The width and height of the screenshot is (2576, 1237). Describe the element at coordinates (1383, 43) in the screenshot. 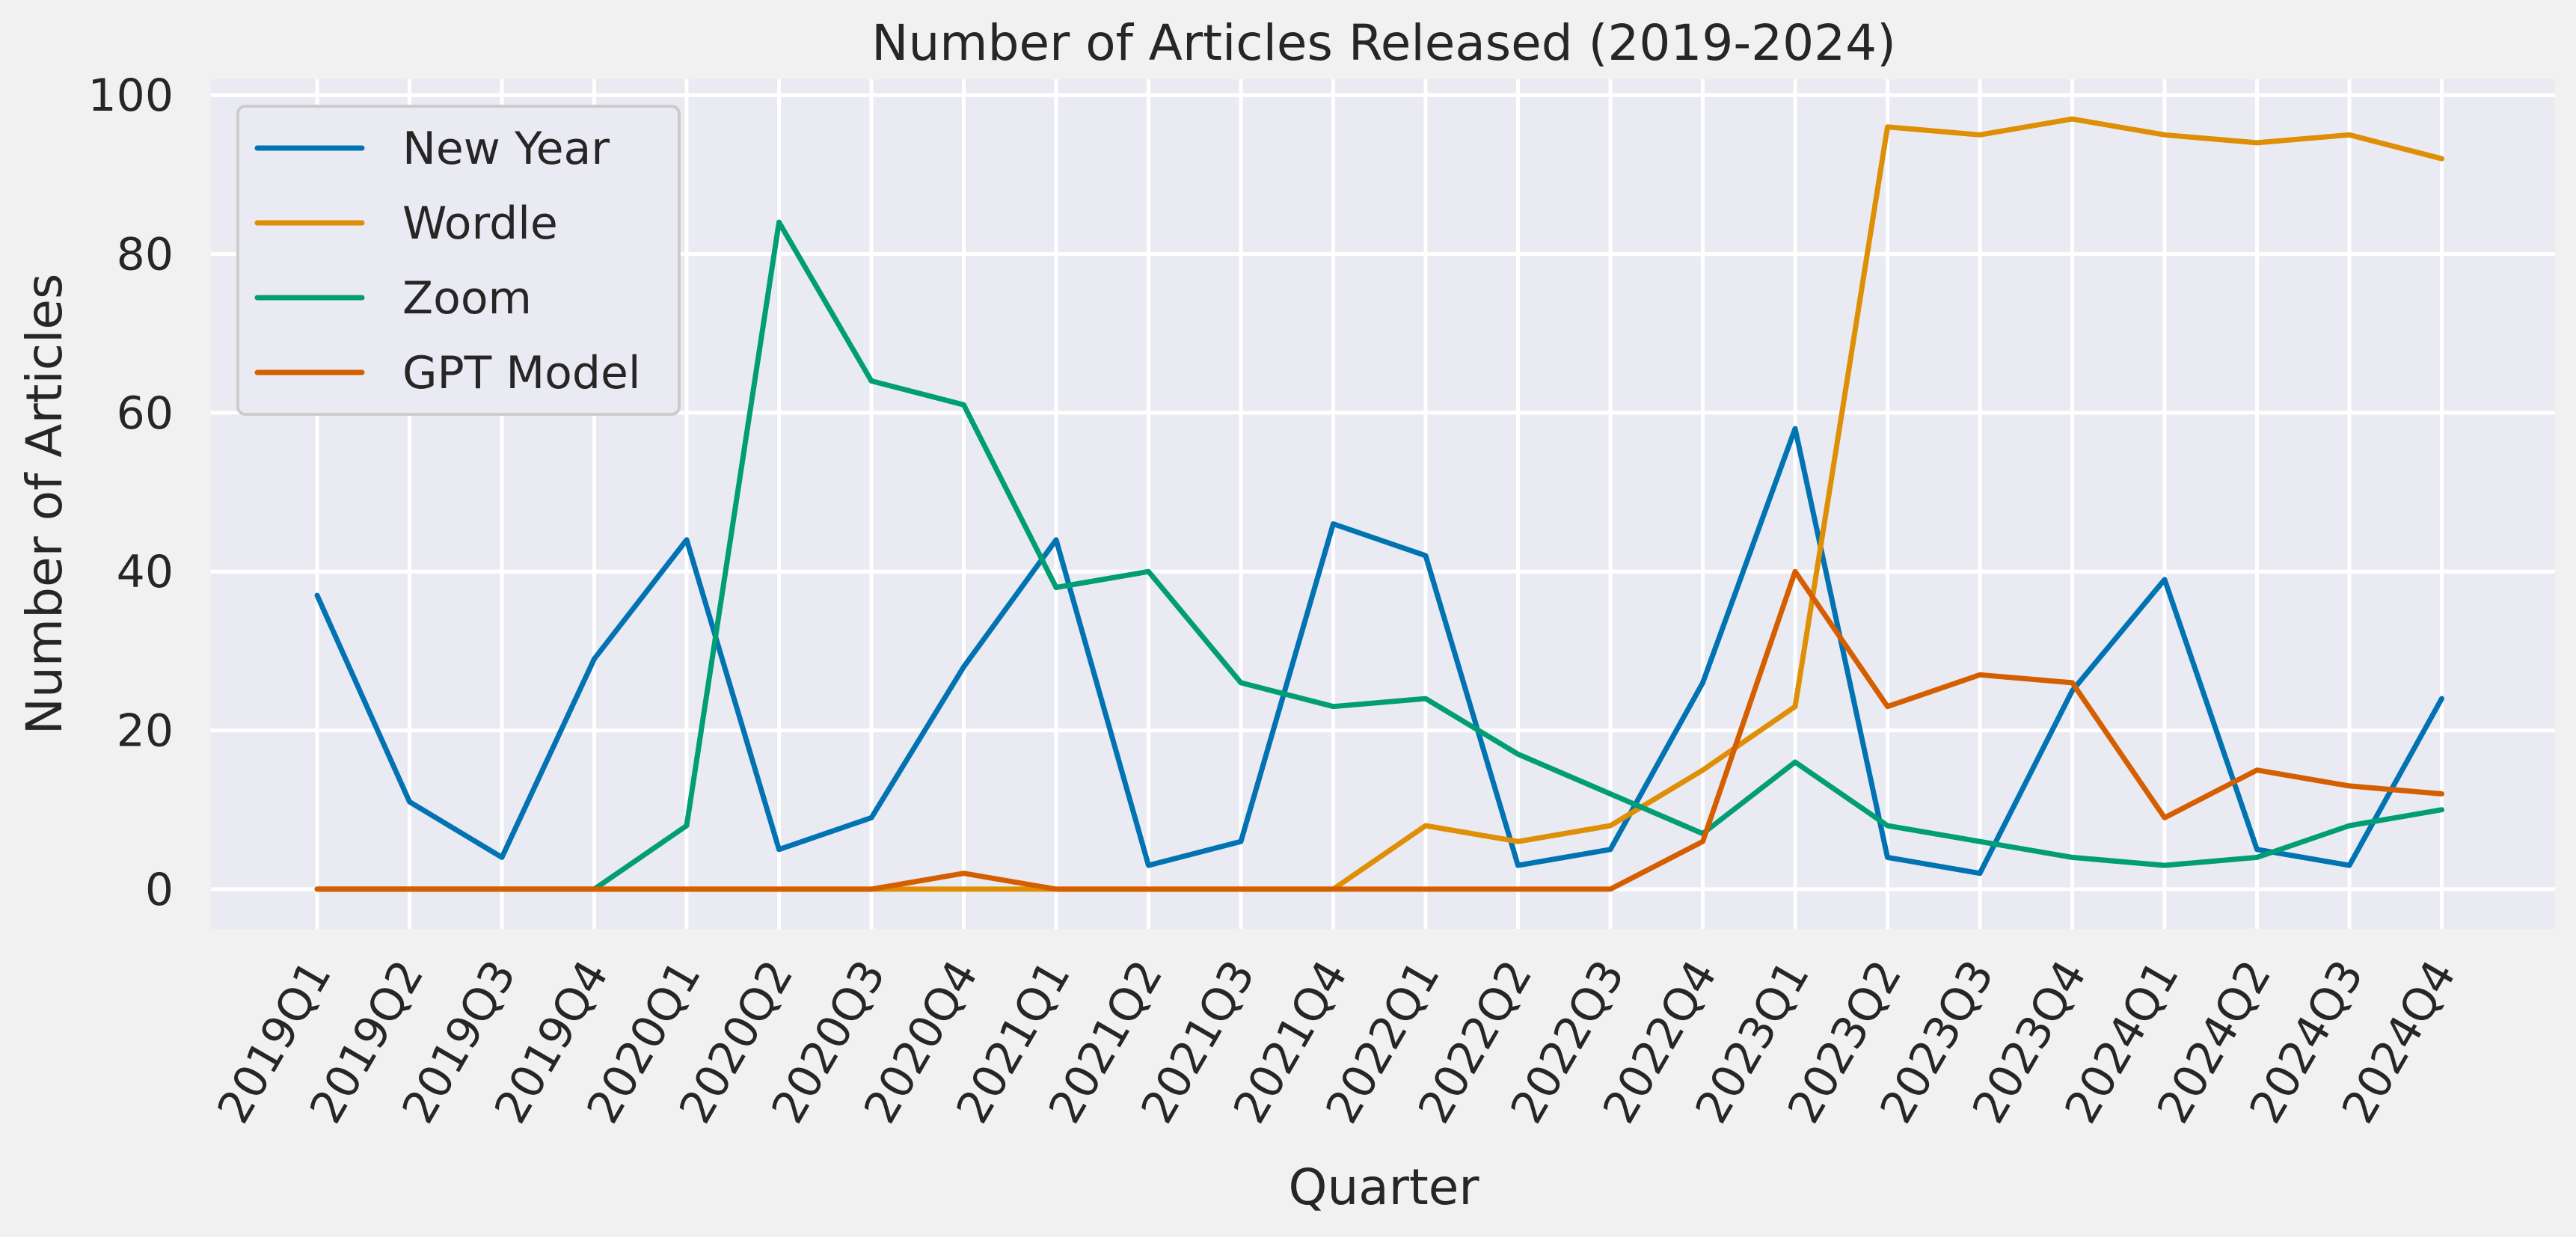

I see `chart-title: Number of Articles Released (2019-2024)` at that location.